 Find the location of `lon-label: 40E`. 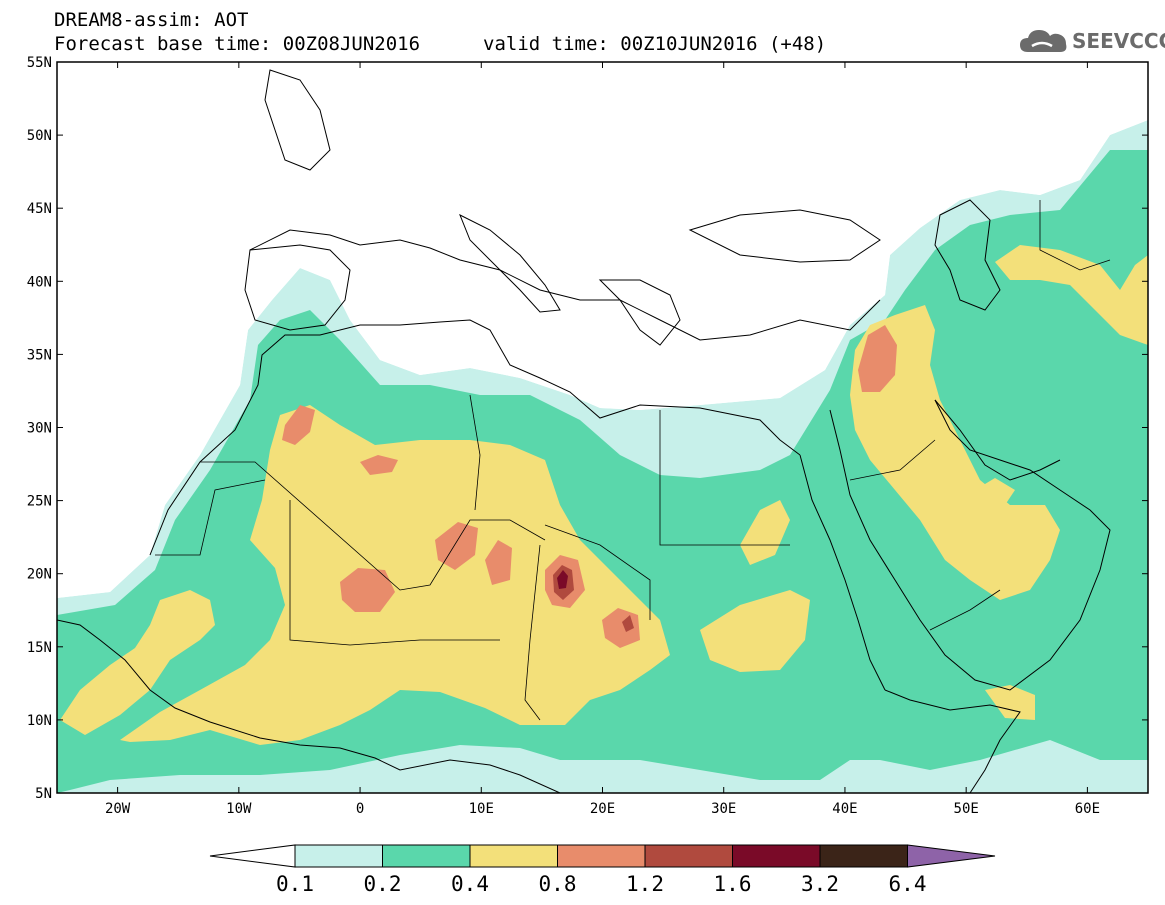

lon-label: 40E is located at coordinates (844, 809).